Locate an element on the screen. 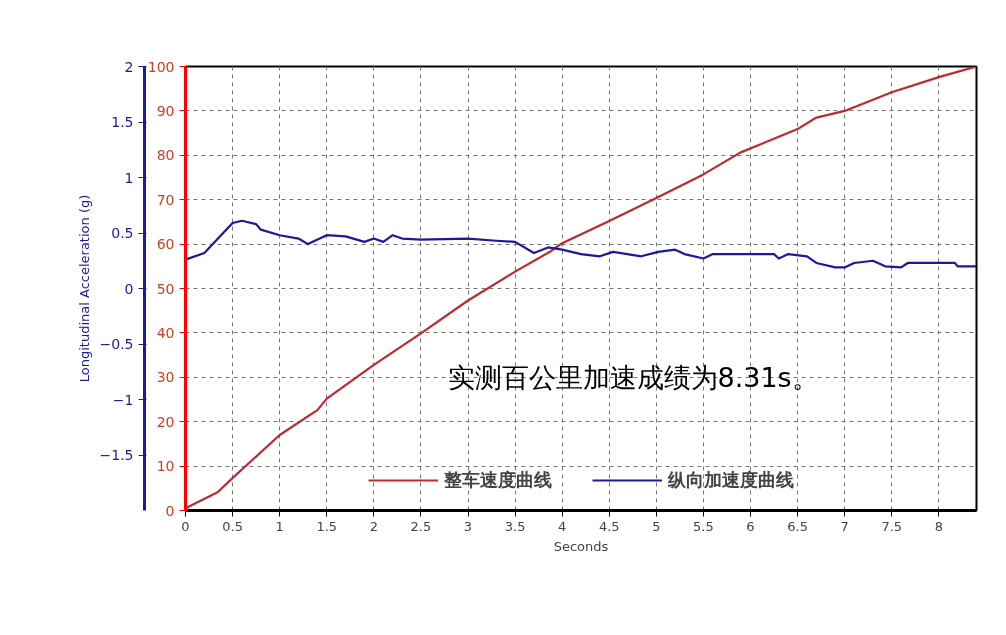  x-tick-label: 6 is located at coordinates (750, 526).